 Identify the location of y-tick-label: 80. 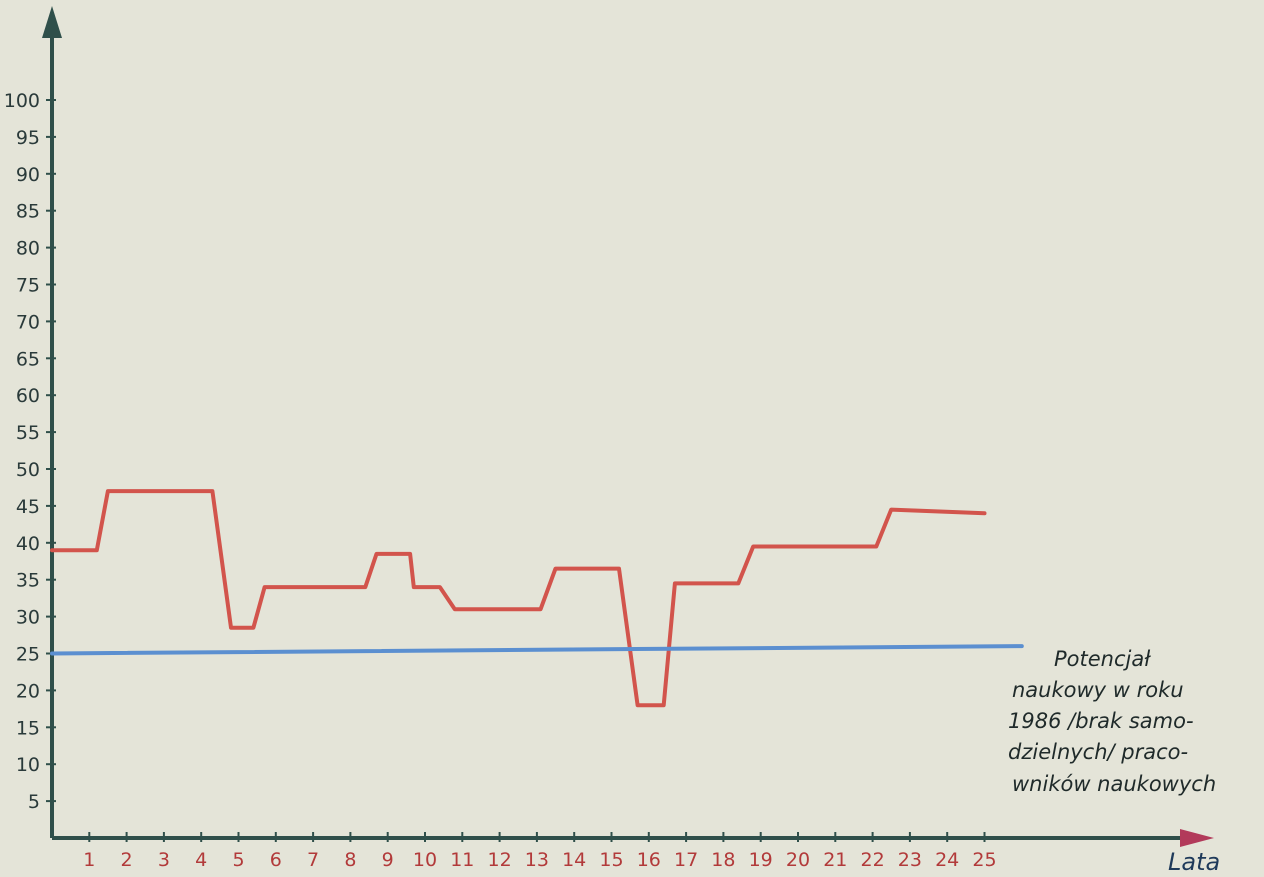
(28, 249).